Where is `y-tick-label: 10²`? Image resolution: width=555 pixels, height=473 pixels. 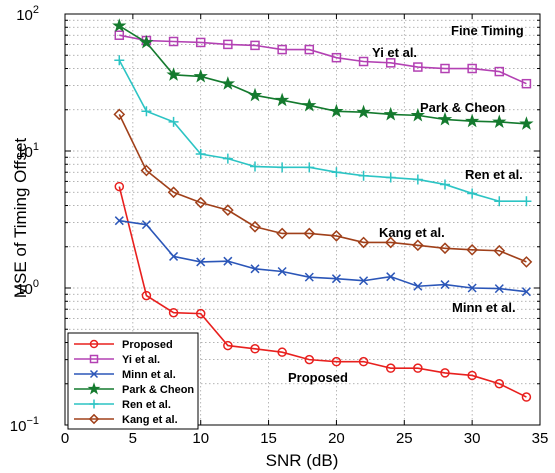 y-tick-label: 10² is located at coordinates (27, 14).